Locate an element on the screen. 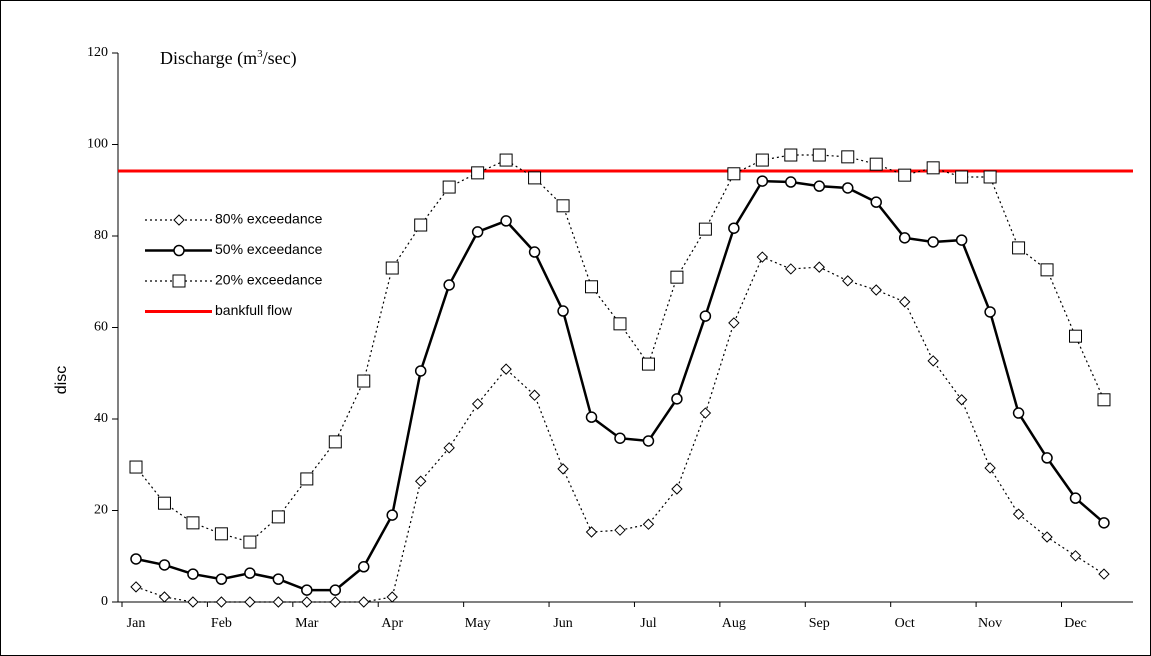 The image size is (1151, 656). y-tick-label: 0 is located at coordinates (104, 601).